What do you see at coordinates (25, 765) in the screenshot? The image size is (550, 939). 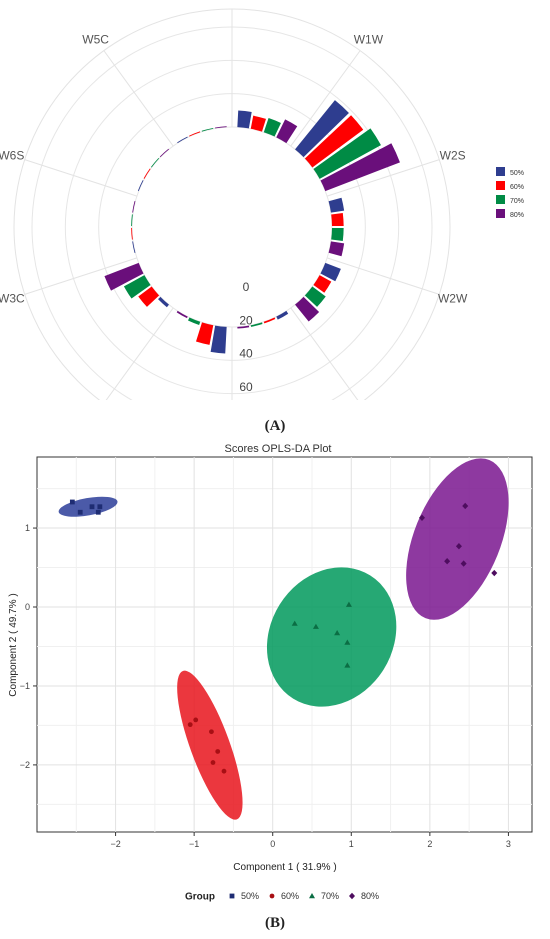 I see `y-tick-label: −2` at bounding box center [25, 765].